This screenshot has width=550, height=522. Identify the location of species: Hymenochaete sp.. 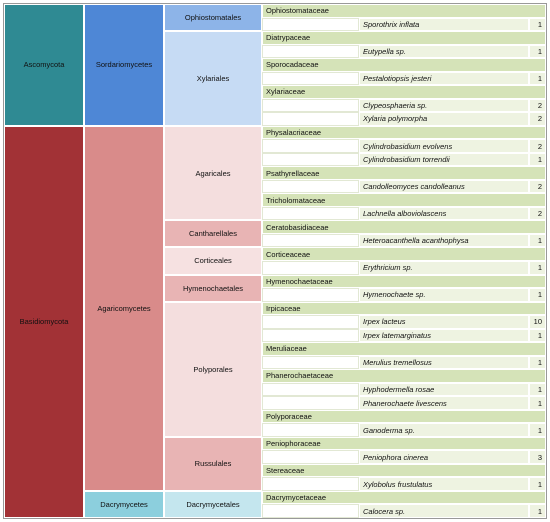
(444, 295).